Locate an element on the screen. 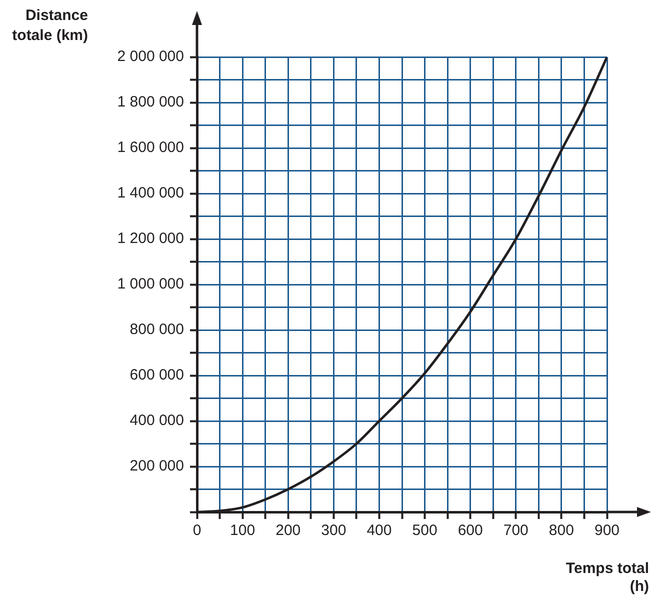 The height and width of the screenshot is (603, 655). y-tick-label: 600 000 is located at coordinates (157, 375).